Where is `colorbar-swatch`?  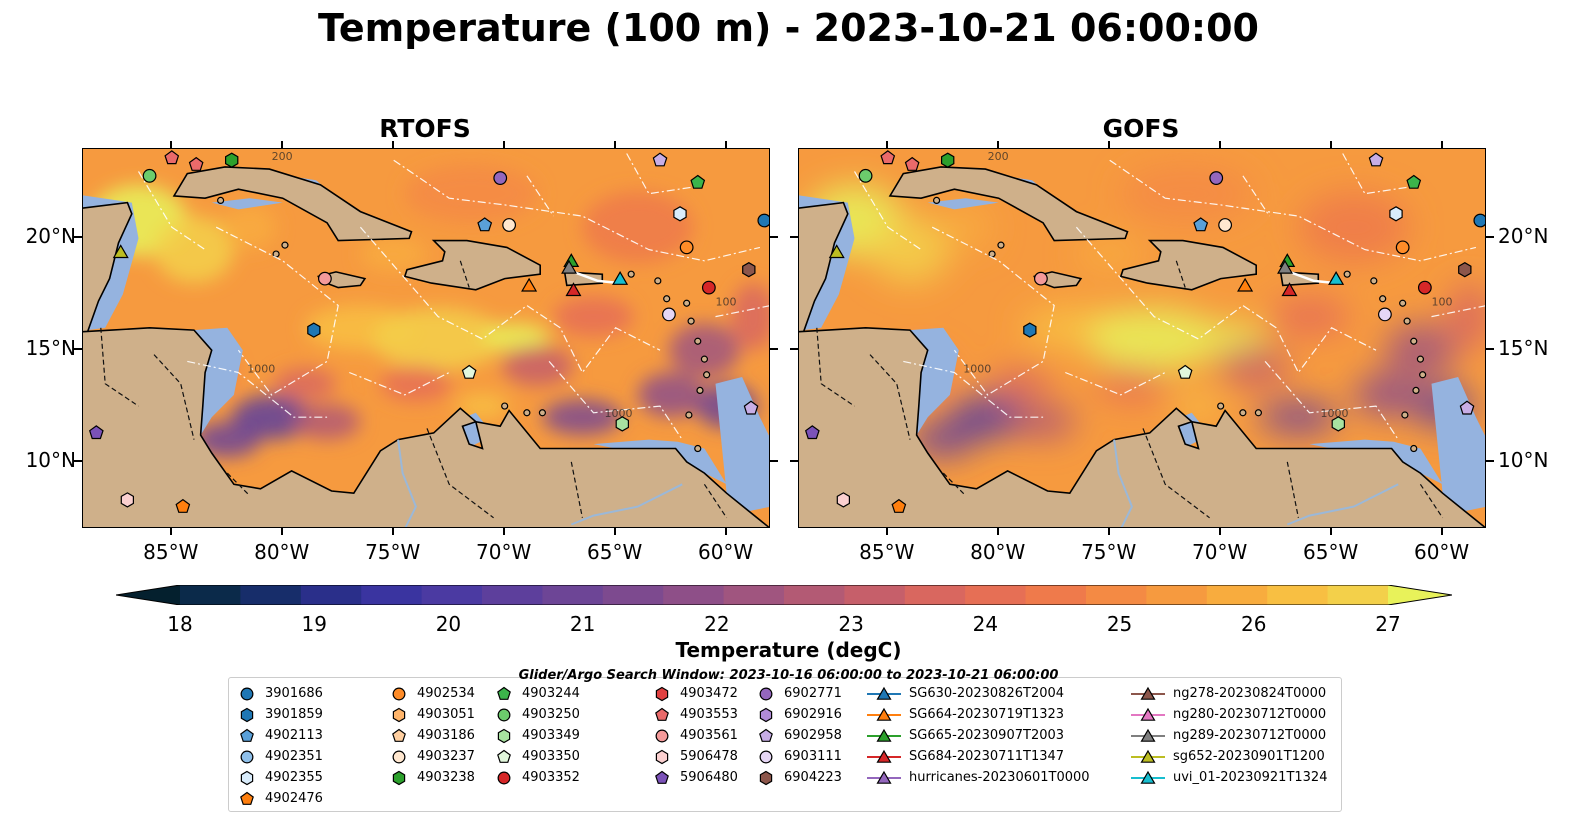 colorbar-swatch is located at coordinates (875, 595).